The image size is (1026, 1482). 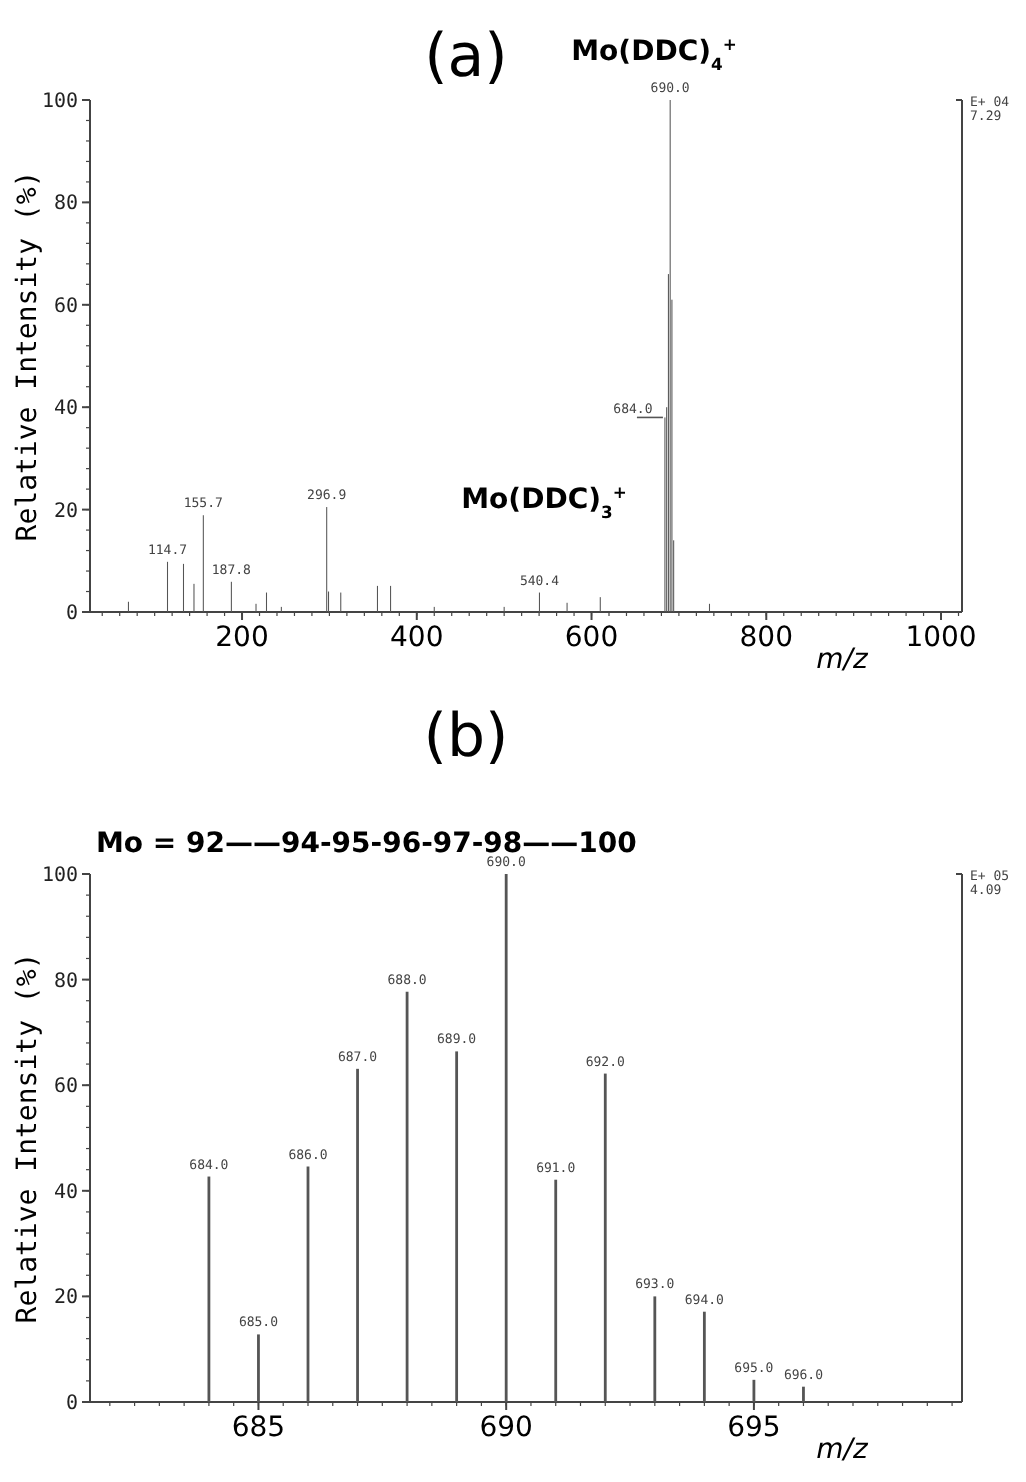 What do you see at coordinates (506, 1428) in the screenshot?
I see `x-tick-label: 690` at bounding box center [506, 1428].